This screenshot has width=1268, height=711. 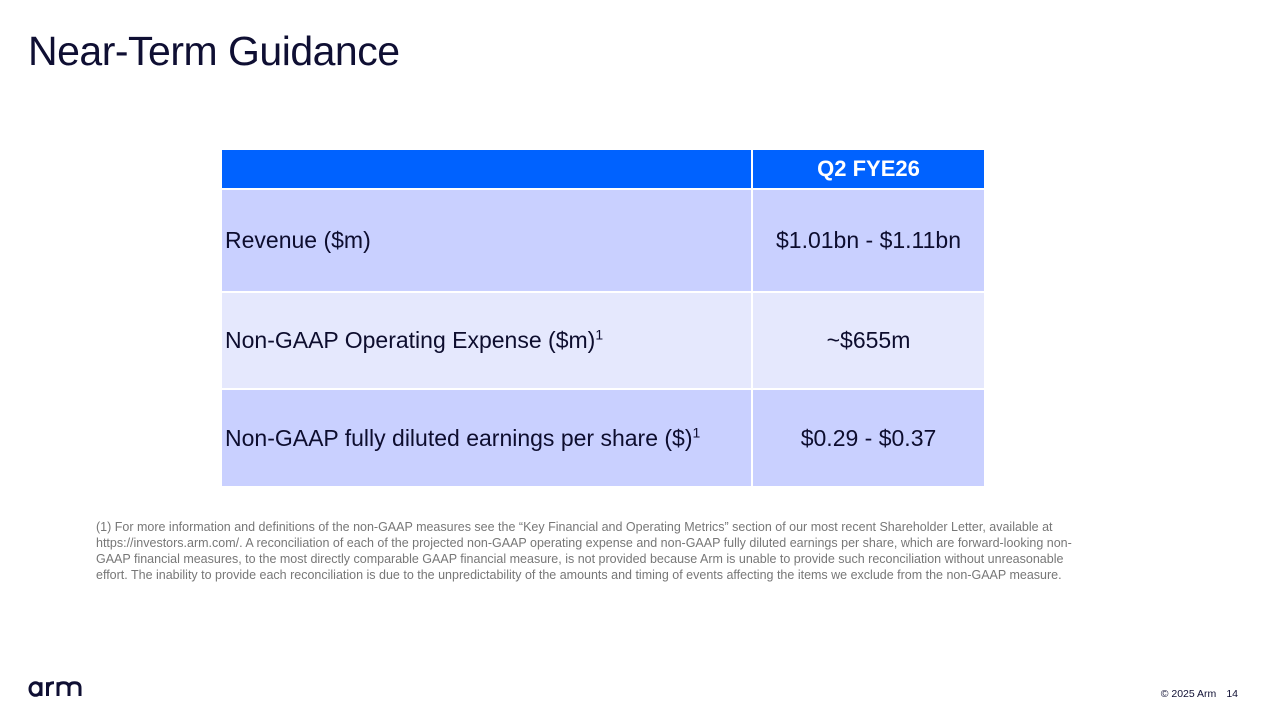 I want to click on row-label-revenue: Revenue ($m), so click(x=486, y=240).